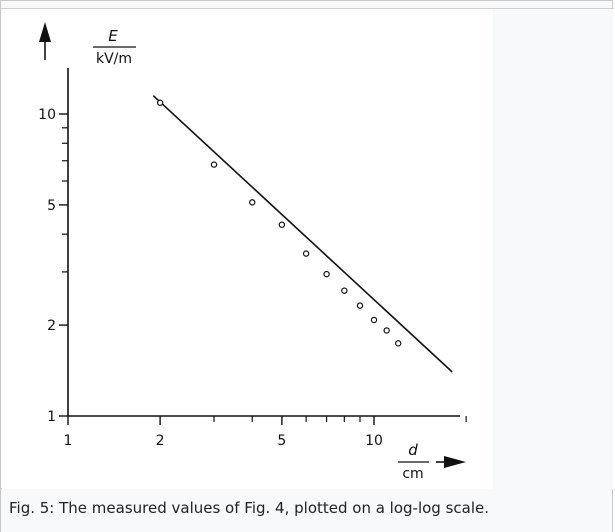 This screenshot has width=615, height=532. What do you see at coordinates (307, 8) in the screenshot?
I see `frame-top-rule` at bounding box center [307, 8].